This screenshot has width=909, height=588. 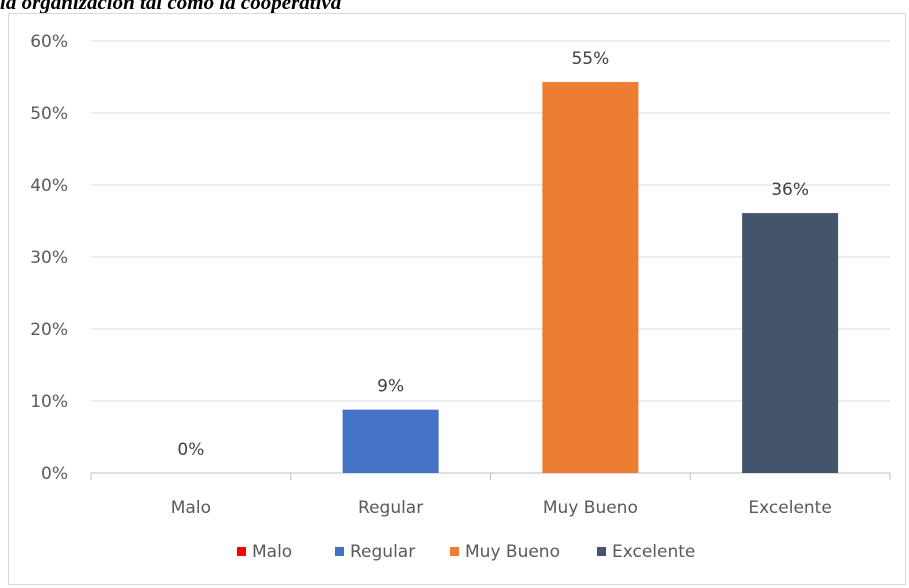 What do you see at coordinates (789, 508) in the screenshot?
I see `x-tick-label: Excelente` at bounding box center [789, 508].